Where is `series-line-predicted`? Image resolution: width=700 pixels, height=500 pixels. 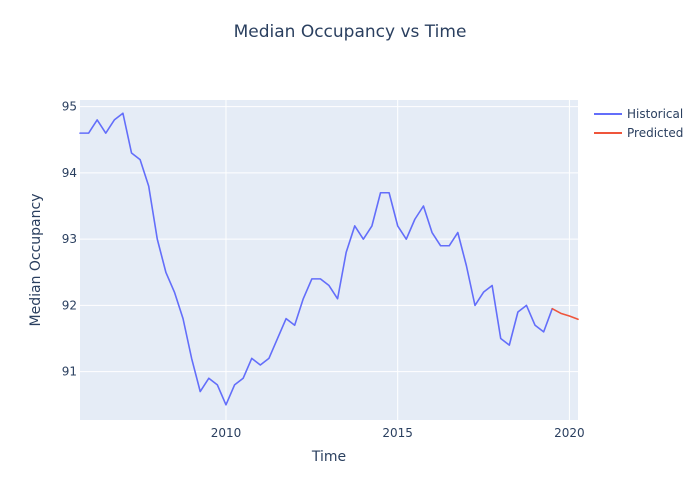
series-line-predicted is located at coordinates (565, 314).